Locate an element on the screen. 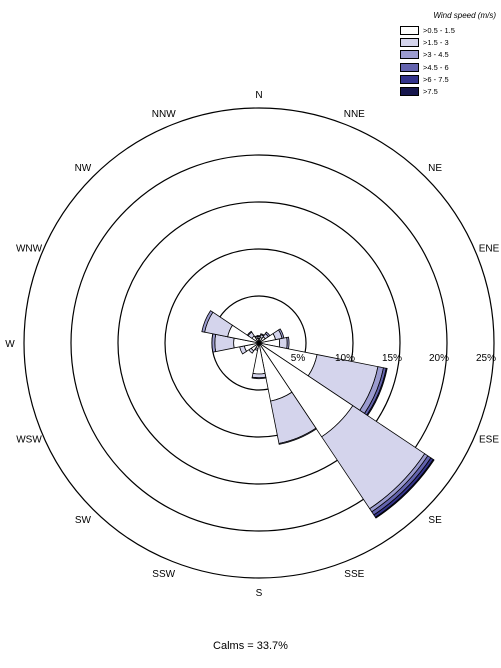 The height and width of the screenshot is (668, 501). ring-label-20: 20% is located at coordinates (439, 358).